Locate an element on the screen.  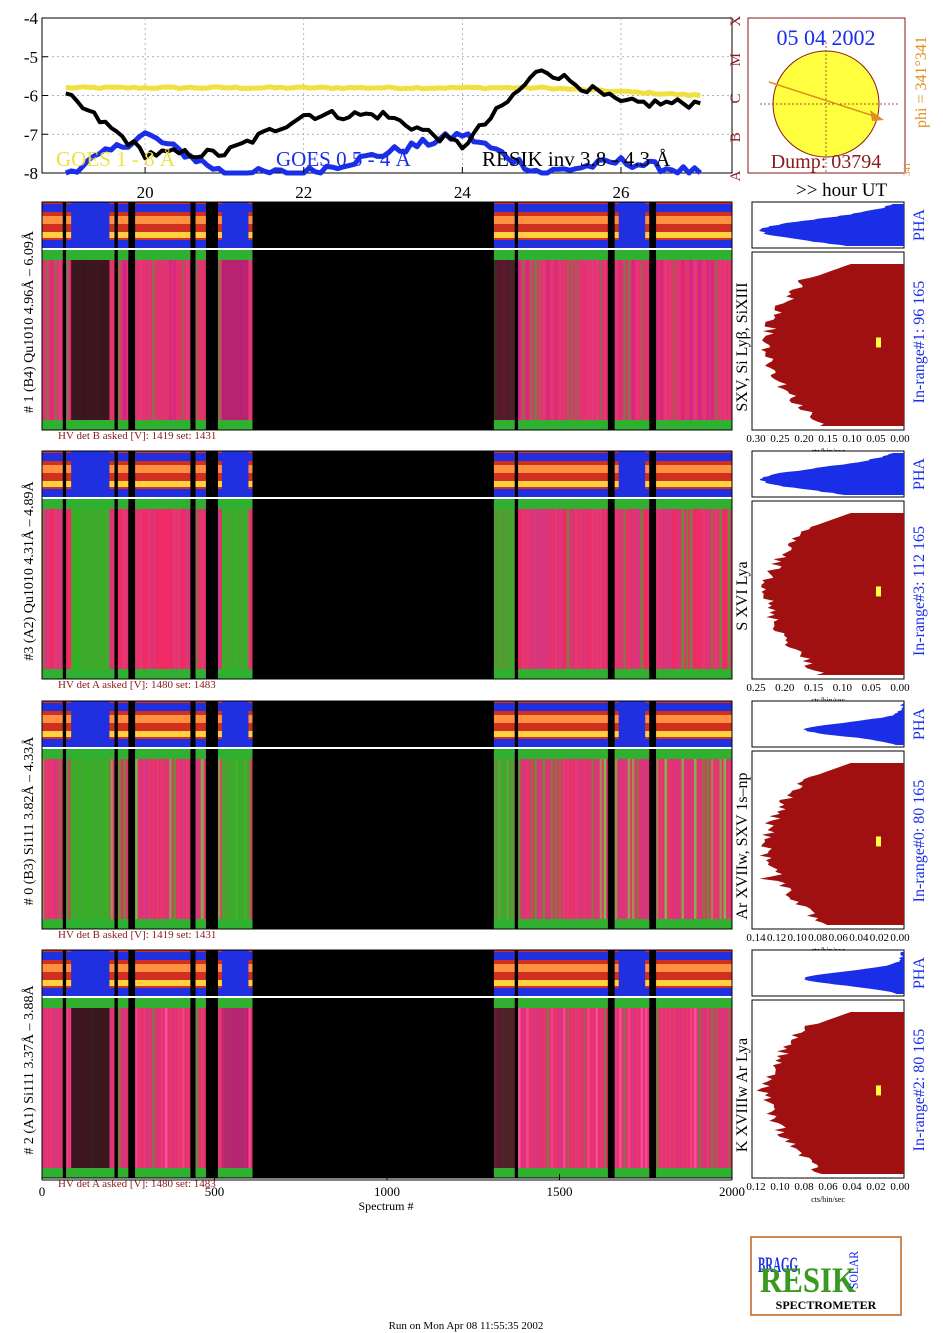
emission-lines-label: SXV, Si Lyβ, SiXIII is located at coordinates (742, 346).